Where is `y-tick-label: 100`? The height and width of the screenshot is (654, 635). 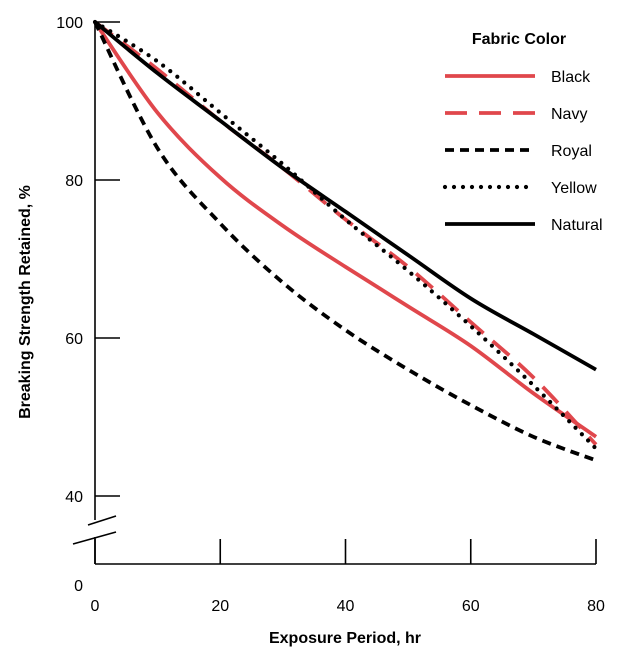 y-tick-label: 100 is located at coordinates (69, 23).